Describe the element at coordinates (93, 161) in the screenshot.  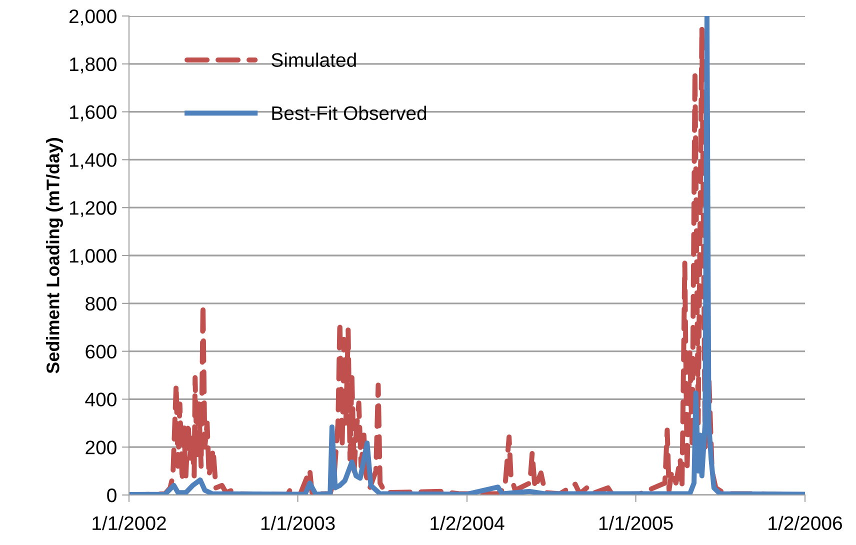
I see `y-tick-label: 1,400` at that location.